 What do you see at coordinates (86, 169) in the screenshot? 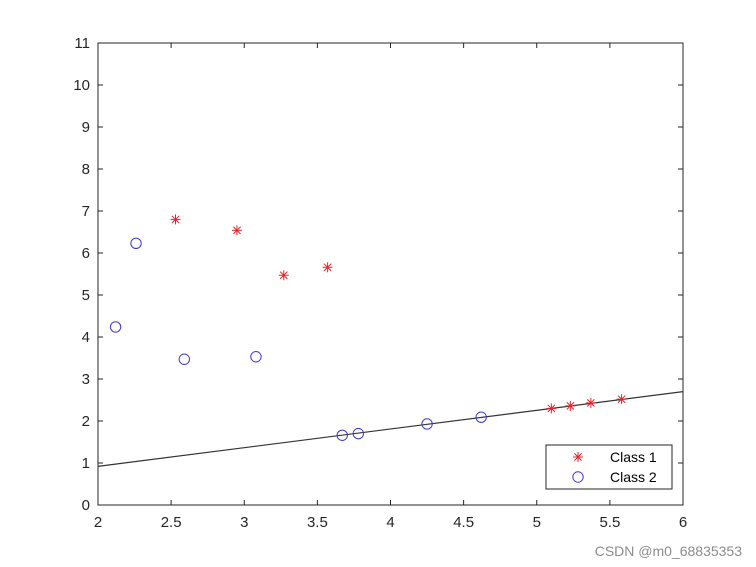
I see `y-tick-label: 8` at bounding box center [86, 169].